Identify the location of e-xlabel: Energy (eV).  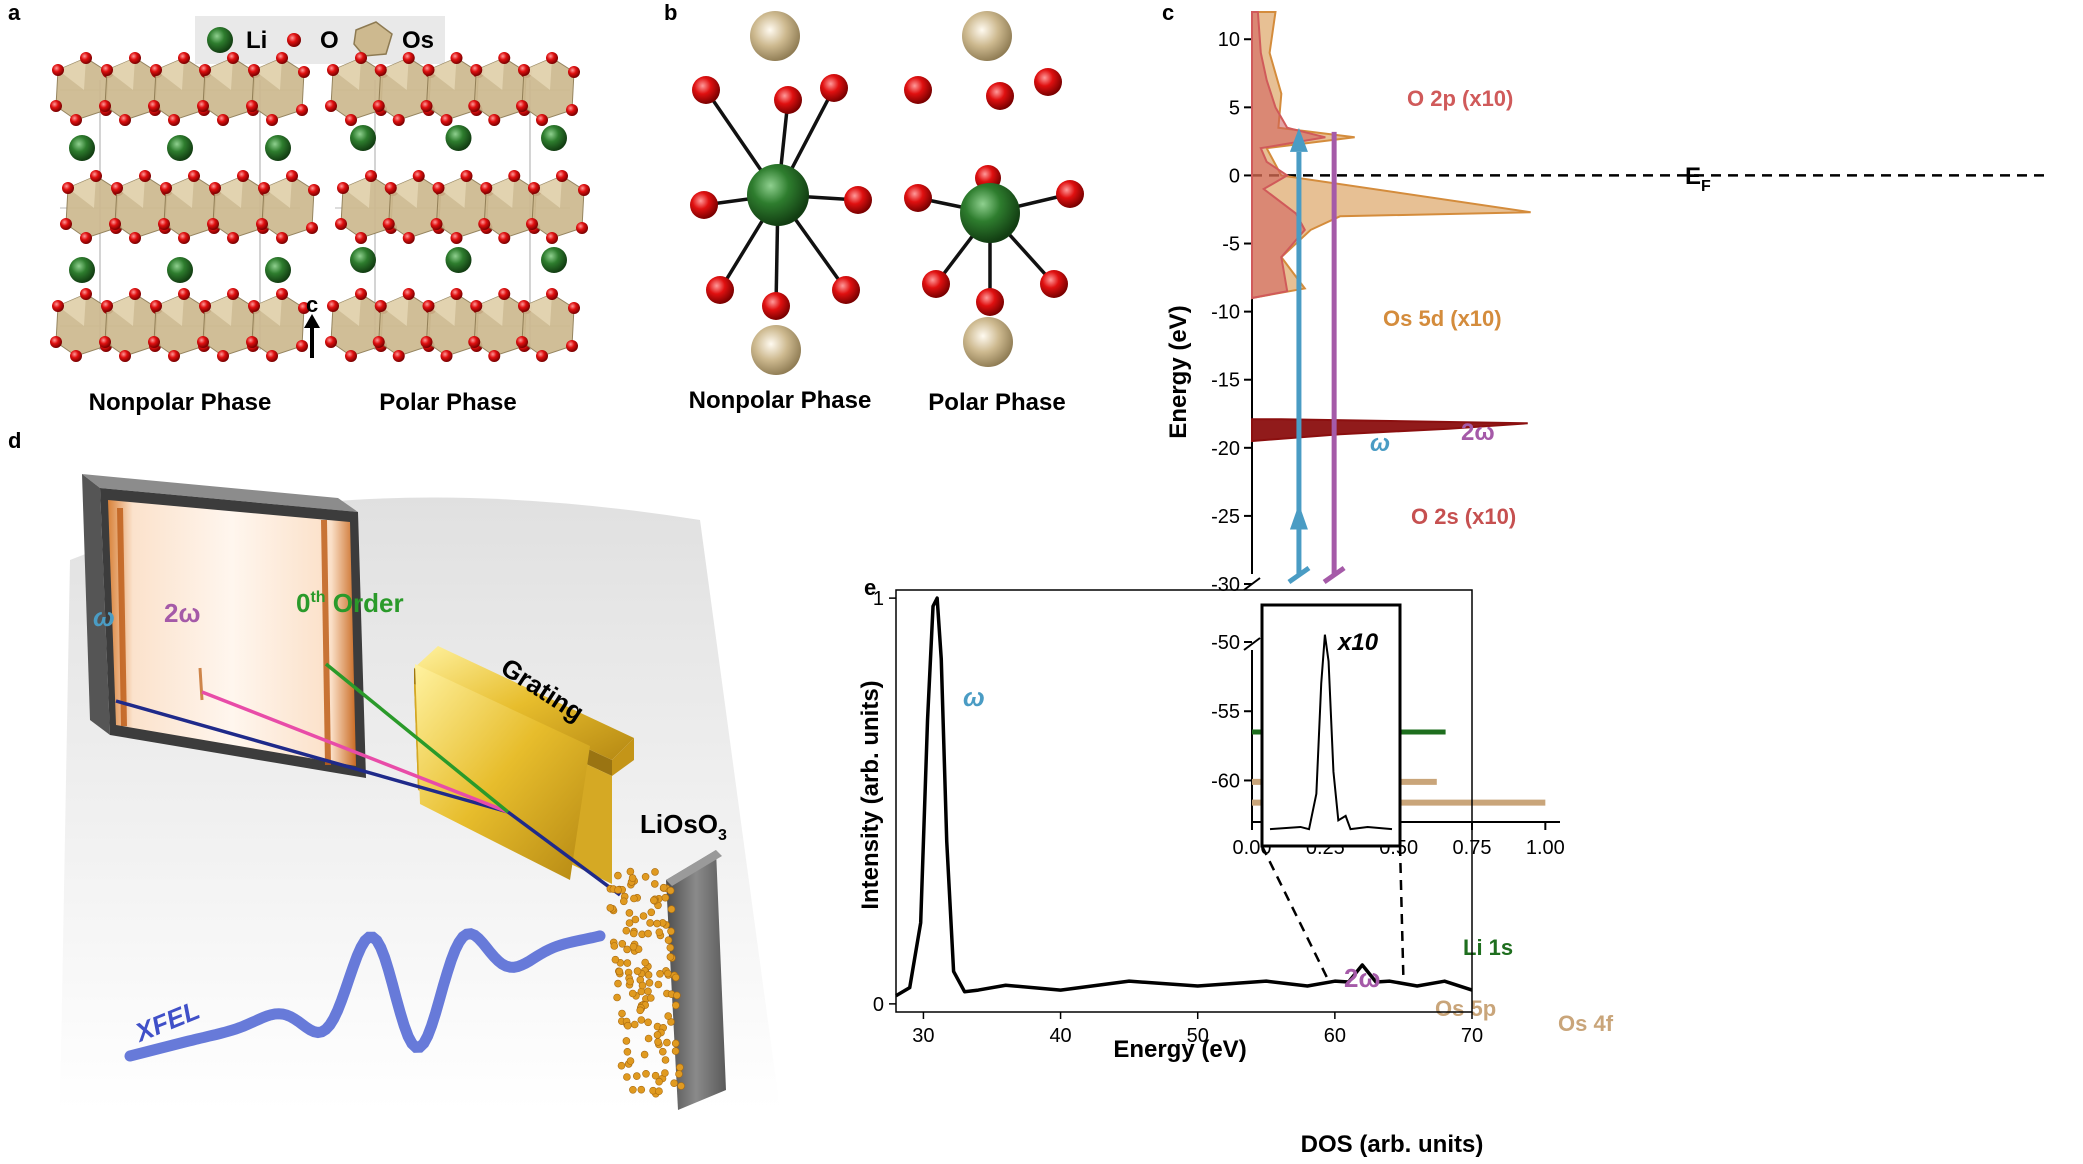
(1179, 1049).